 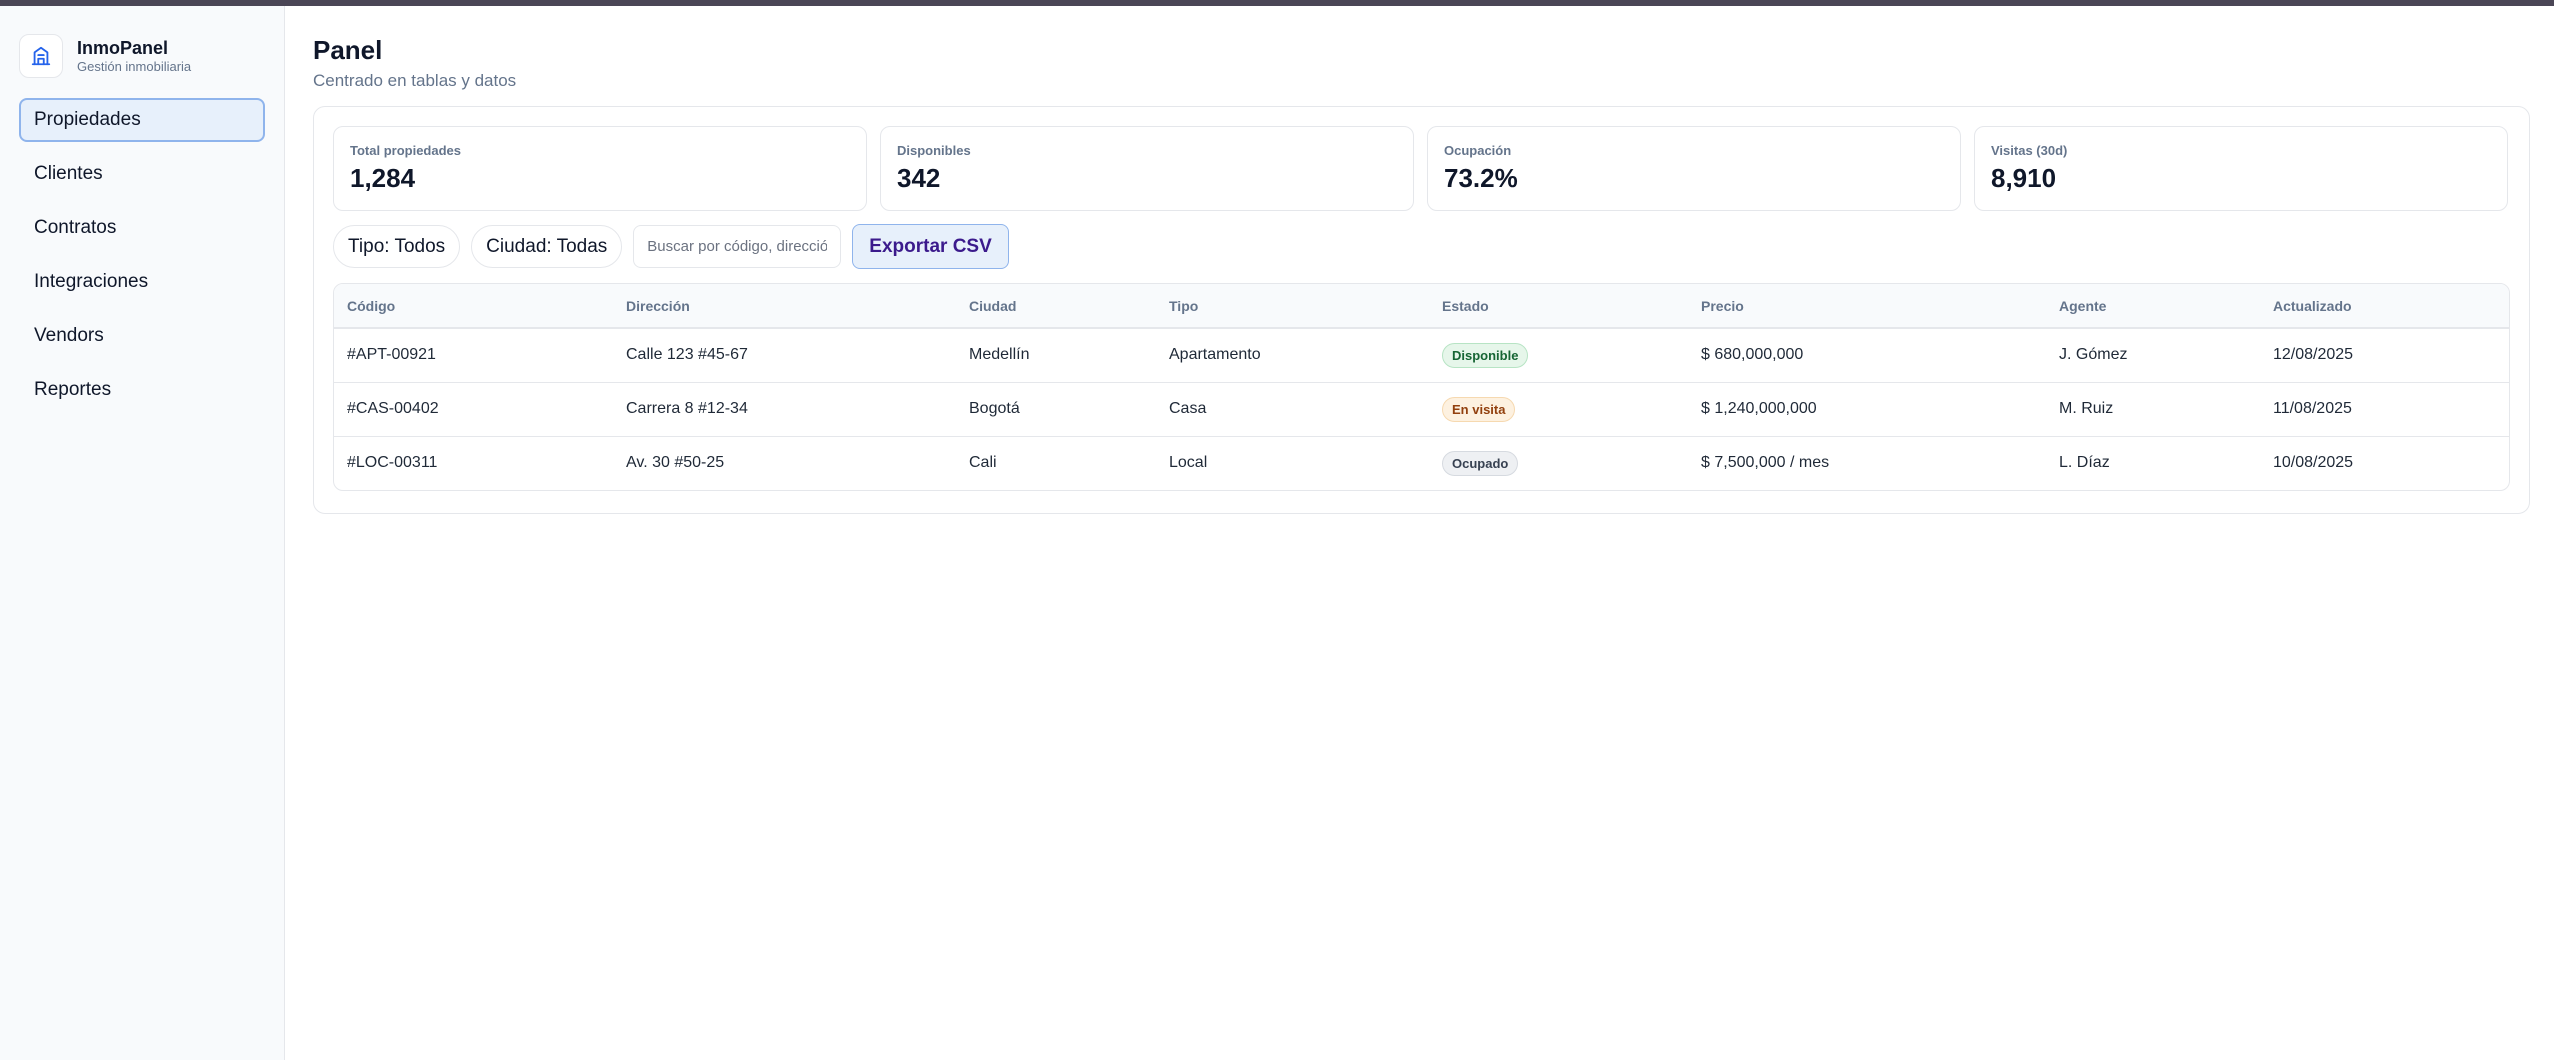 What do you see at coordinates (392, 463) in the screenshot?
I see `cell-codigo: #LOC-00311` at bounding box center [392, 463].